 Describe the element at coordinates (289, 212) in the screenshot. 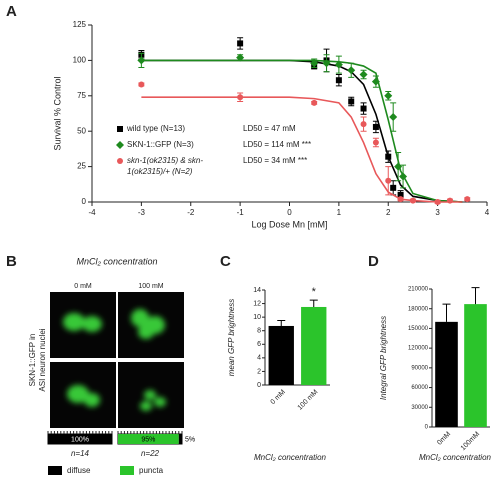

I see `x-tick-label: 0` at that location.